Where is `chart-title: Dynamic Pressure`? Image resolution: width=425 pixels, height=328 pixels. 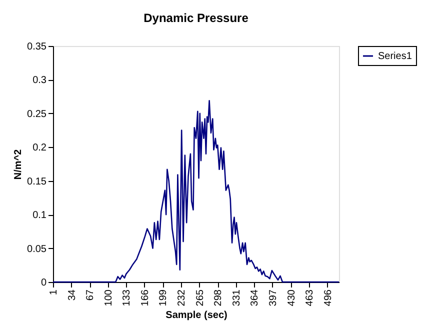 chart-title: Dynamic Pressure is located at coordinates (196, 18).